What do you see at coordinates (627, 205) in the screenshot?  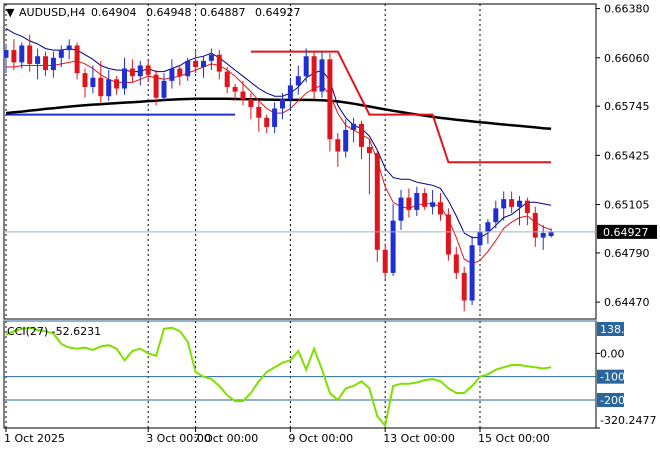 I see `price-tick-label: 0.65105` at bounding box center [627, 205].